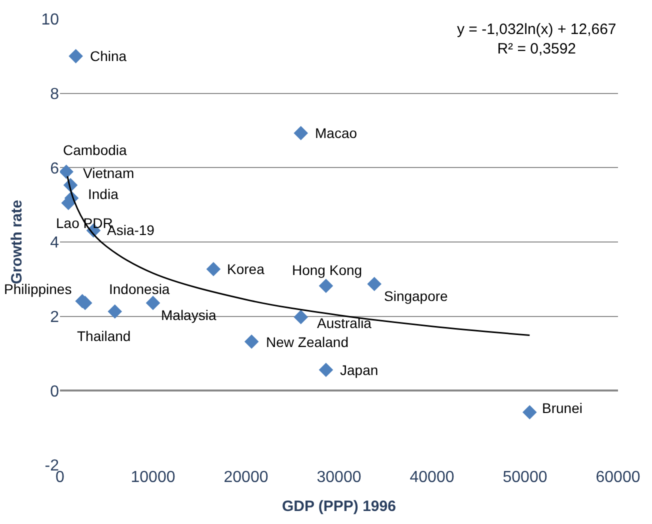  I want to click on x-tick-label: 50000, so click(525, 477).